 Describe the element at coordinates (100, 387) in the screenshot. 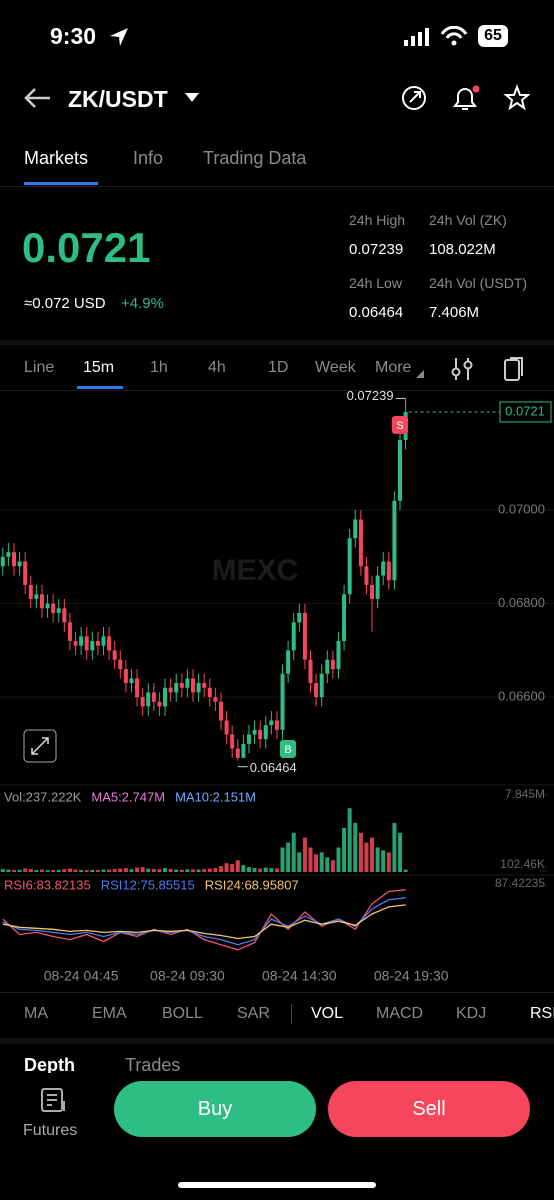

I see `interval-underline` at that location.